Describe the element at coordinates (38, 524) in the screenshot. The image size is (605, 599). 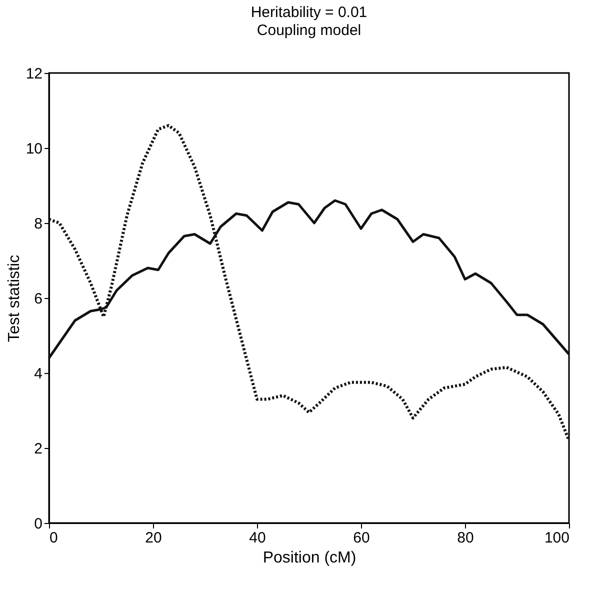
I see `y-tick-label: 0` at that location.